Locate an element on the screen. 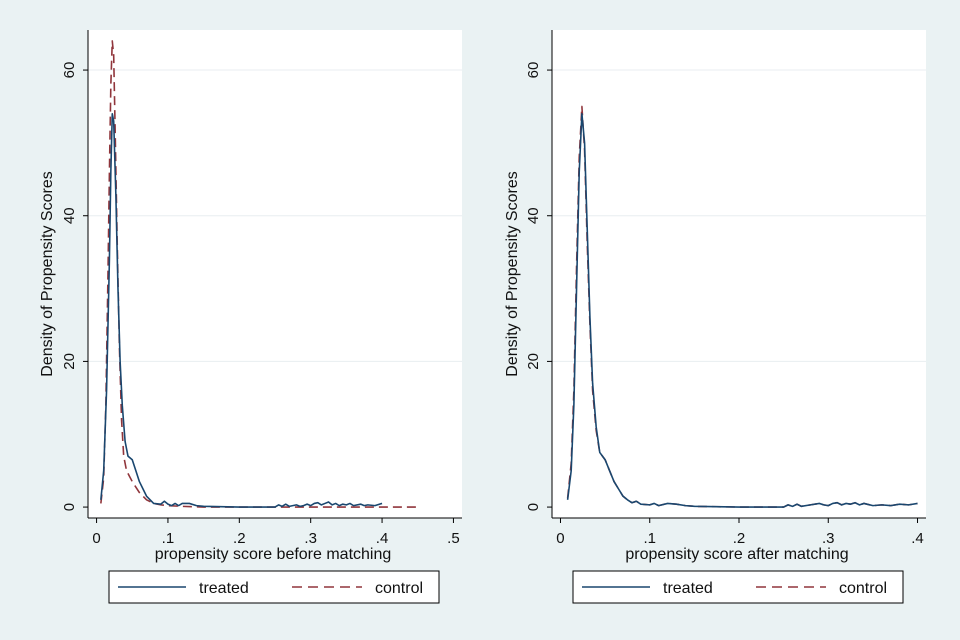 This screenshot has height=640, width=960. x-tick-label-before-2: .2 is located at coordinates (239, 538).